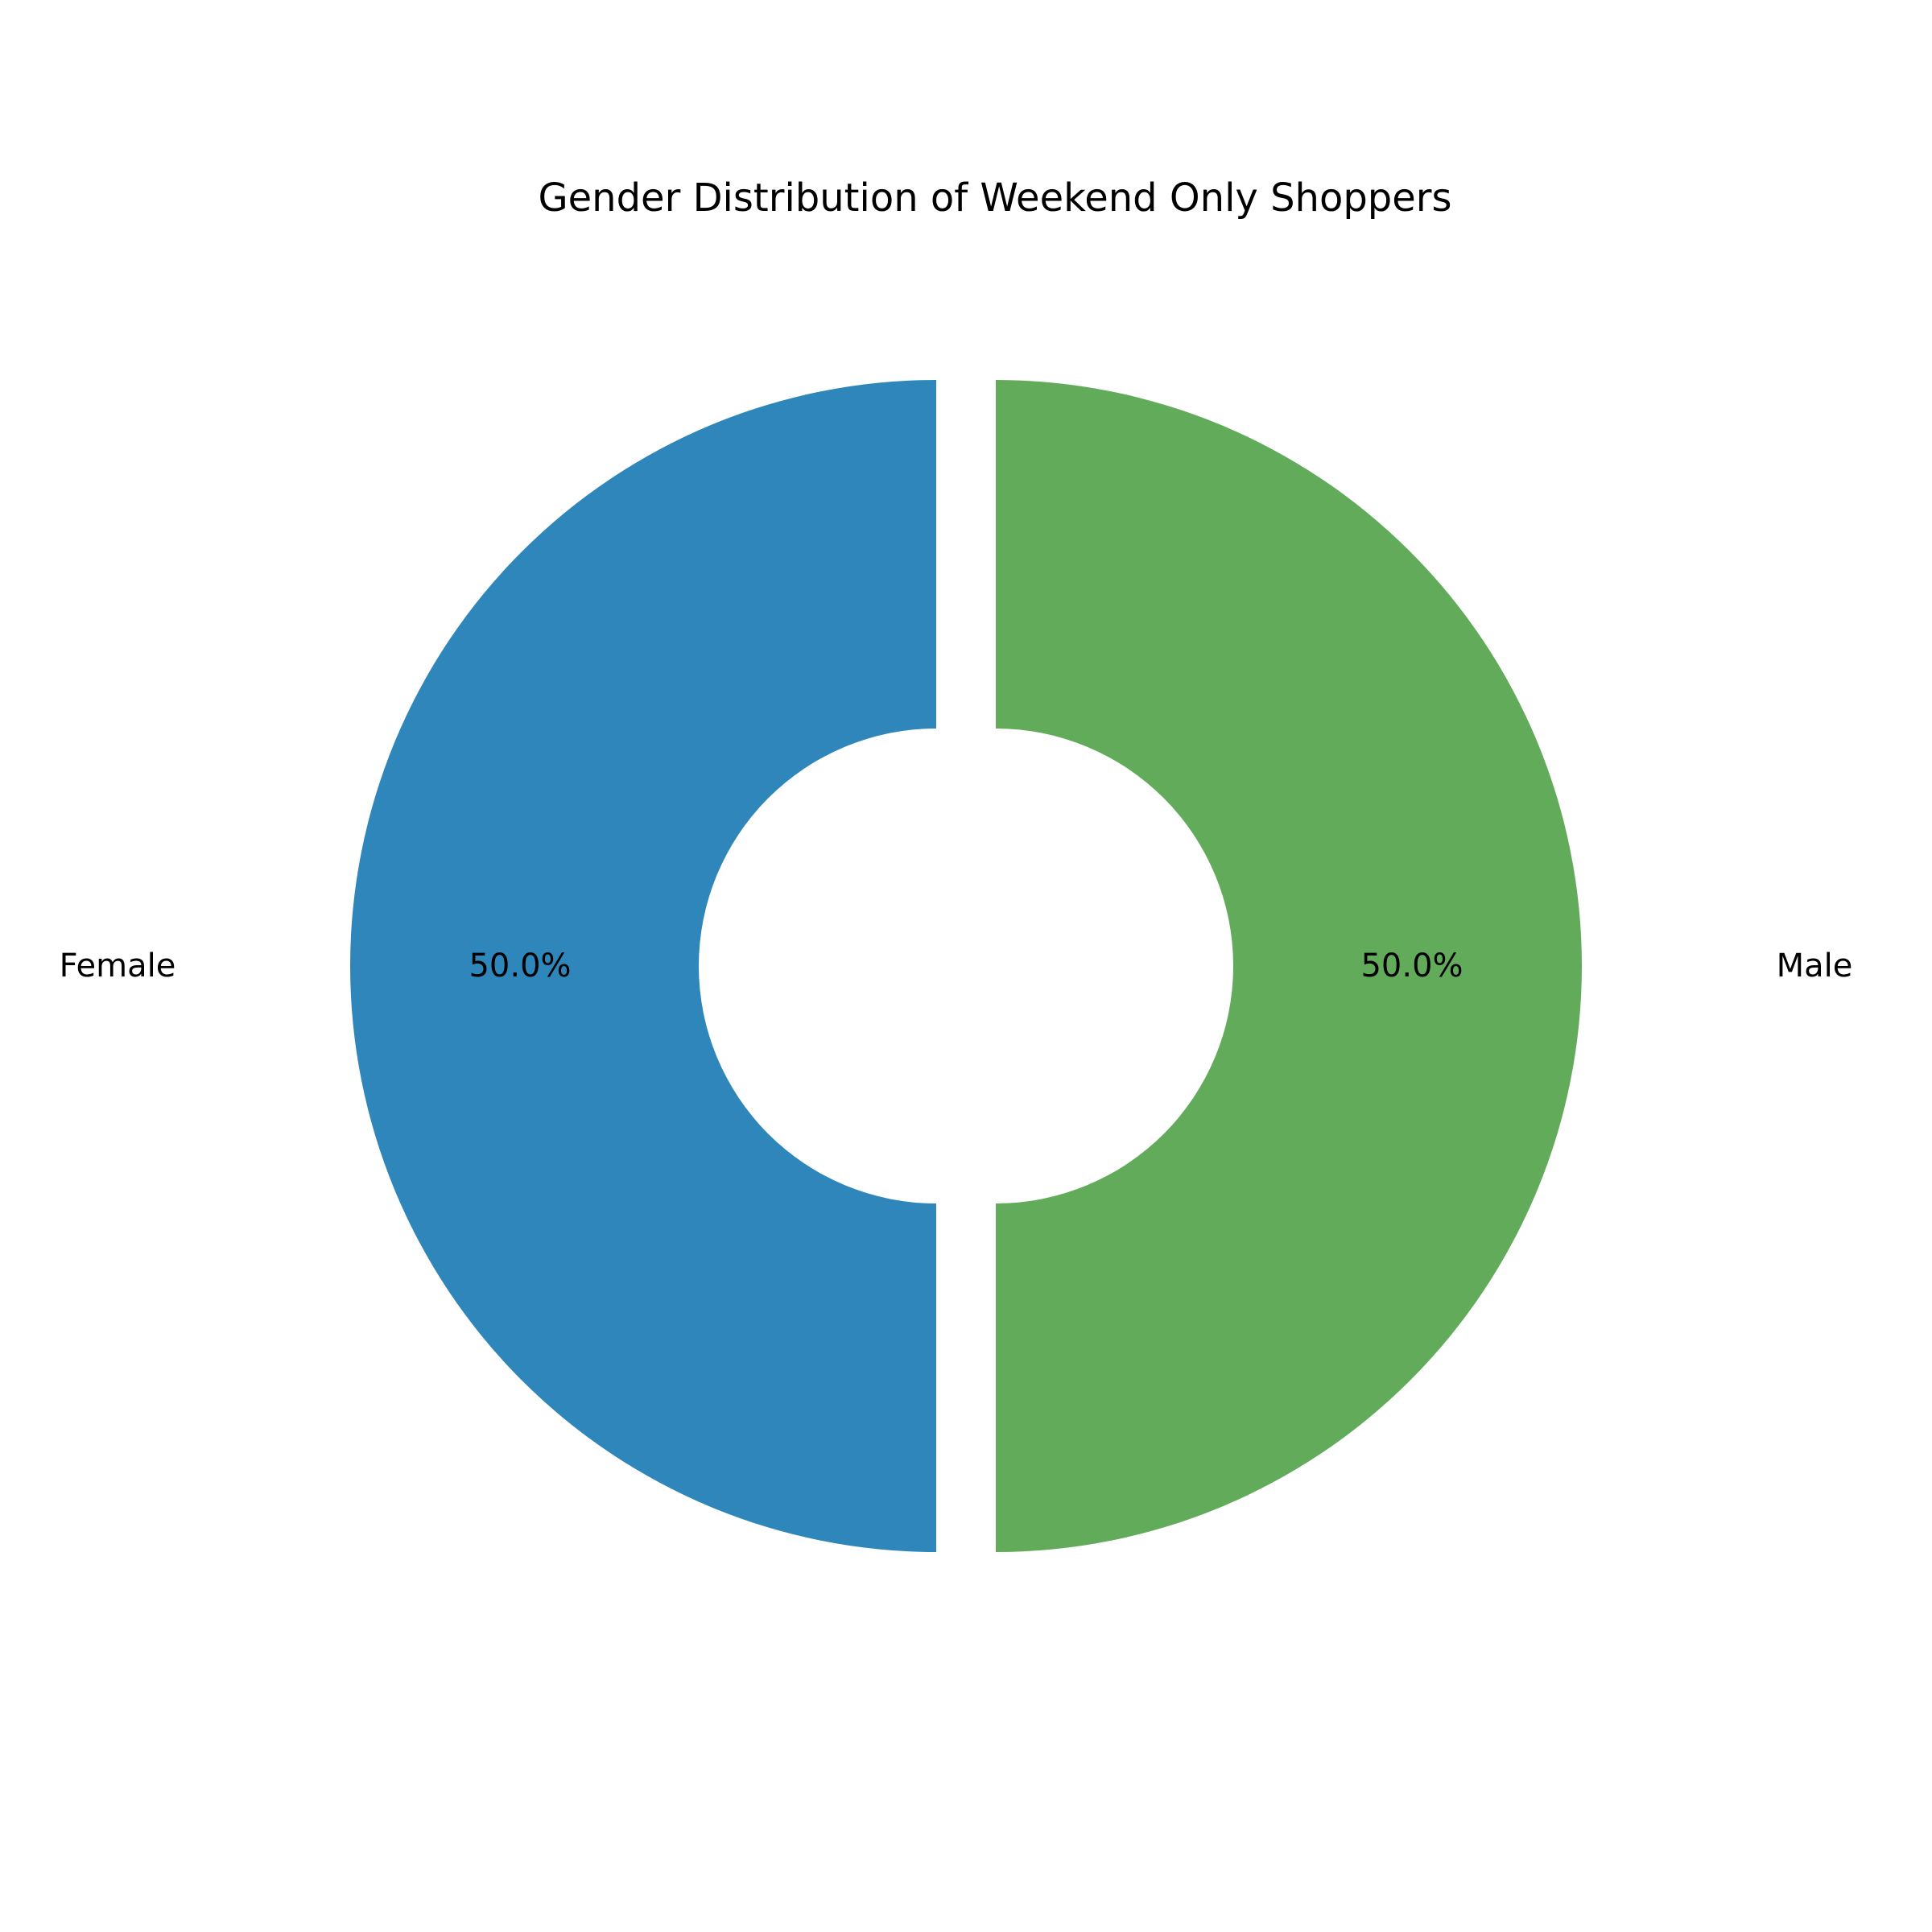 This screenshot has width=1932, height=1932. What do you see at coordinates (1411, 966) in the screenshot?
I see `percent-label-male: 50.0%` at bounding box center [1411, 966].